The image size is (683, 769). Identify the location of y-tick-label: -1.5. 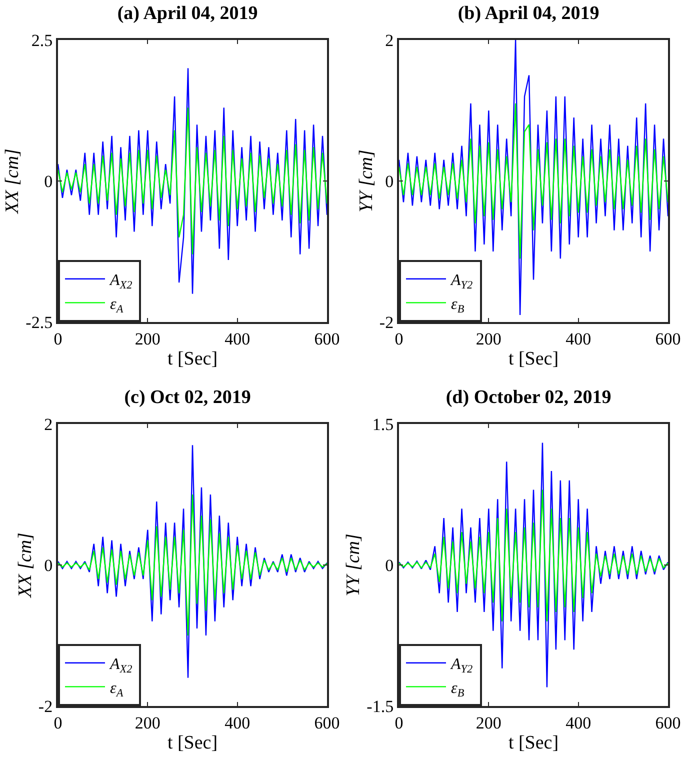
(380, 706).